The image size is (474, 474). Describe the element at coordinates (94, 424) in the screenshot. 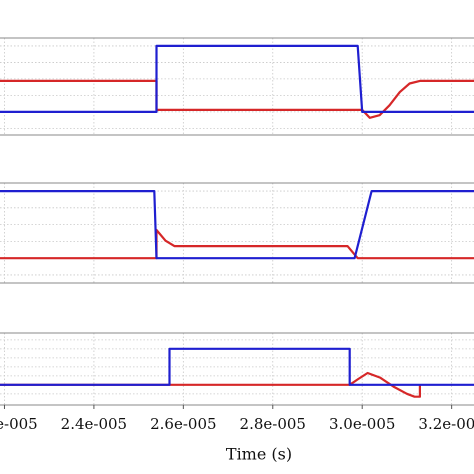

I see `x-tick-label: 2.4e-005` at that location.